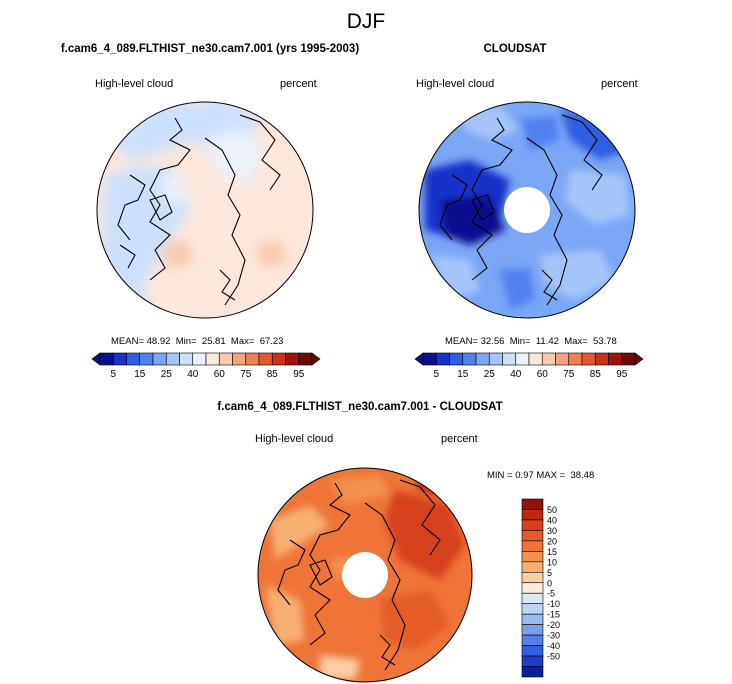  Describe the element at coordinates (500, 475) in the screenshot. I see `diff-min-label: MIN =` at that location.